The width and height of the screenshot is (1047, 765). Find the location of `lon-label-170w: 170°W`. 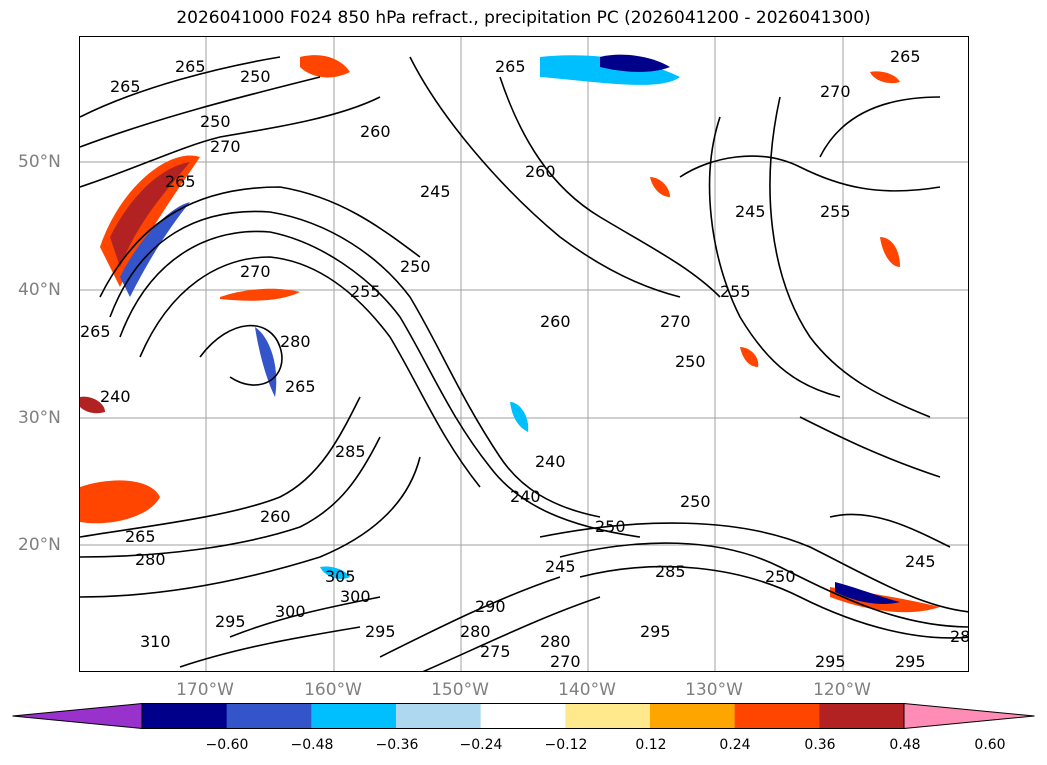

lon-label-170w: 170°W is located at coordinates (205, 690).